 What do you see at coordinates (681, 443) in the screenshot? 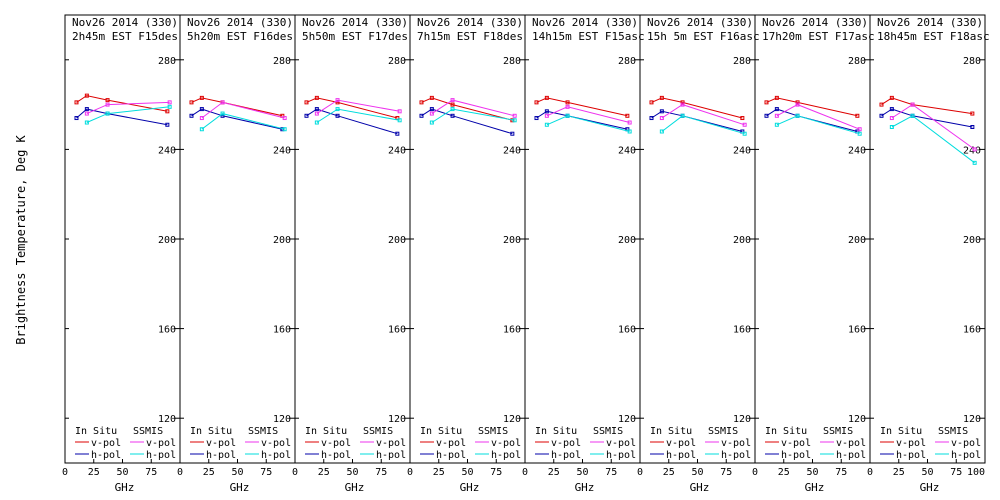
I see `legend-label-insitu-vpol: v-pol` at bounding box center [681, 443].